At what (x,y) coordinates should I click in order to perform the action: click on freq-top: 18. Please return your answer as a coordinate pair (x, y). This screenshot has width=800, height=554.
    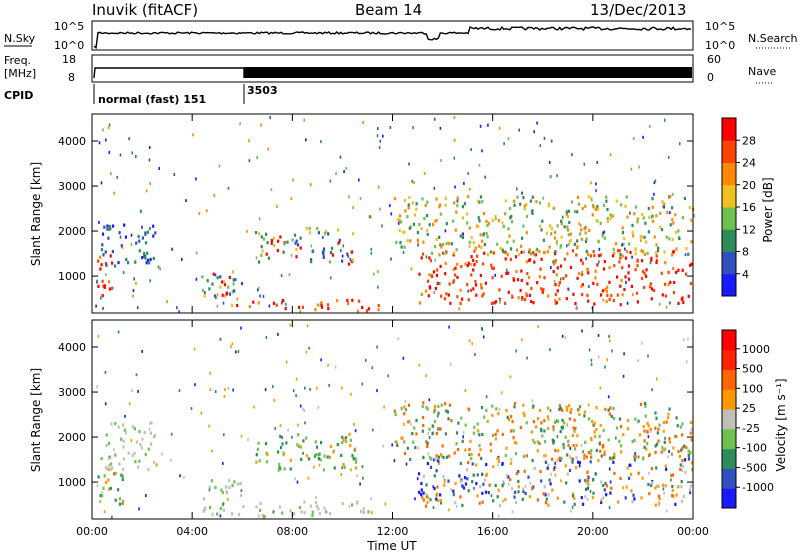
    Looking at the image, I should click on (69, 59).